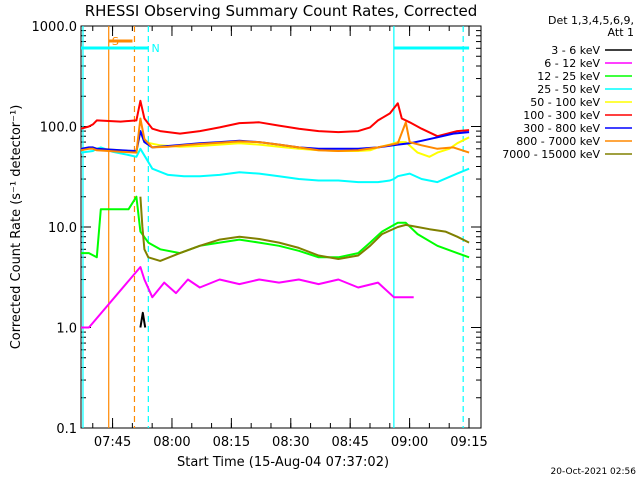 This screenshot has width=640, height=480. What do you see at coordinates (568, 89) in the screenshot?
I see `legend-item-label: 25 - 50 keV` at bounding box center [568, 89].